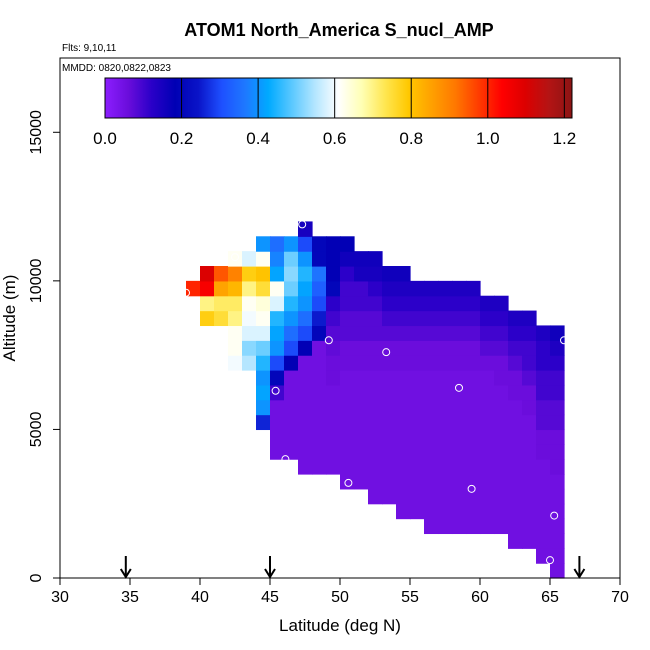 The width and height of the screenshot is (650, 650). I want to click on x-axis-label: Latitude (deg N), so click(340, 625).